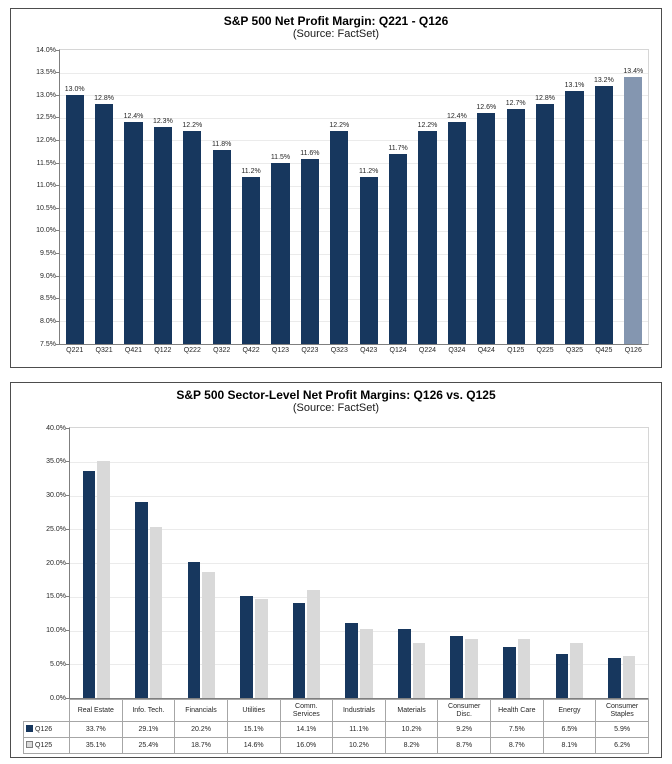 This screenshot has height=764, width=672. I want to click on table-cell-Q126-3: 20.2%, so click(201, 729).